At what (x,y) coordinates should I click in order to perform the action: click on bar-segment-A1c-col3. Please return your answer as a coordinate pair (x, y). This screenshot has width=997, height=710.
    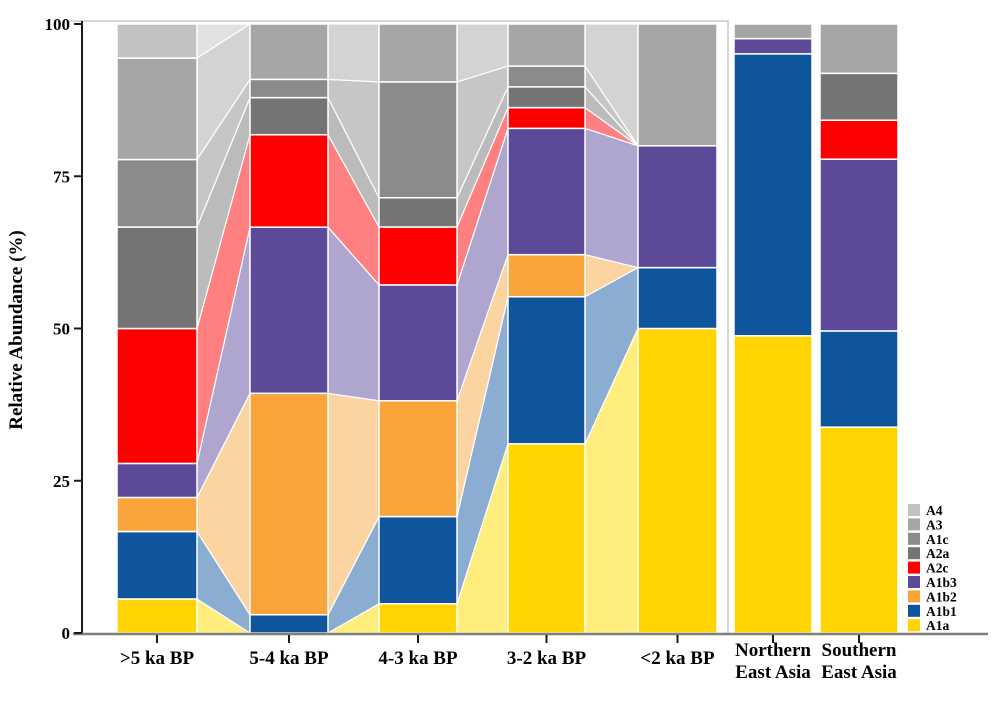
    Looking at the image, I should click on (546, 76).